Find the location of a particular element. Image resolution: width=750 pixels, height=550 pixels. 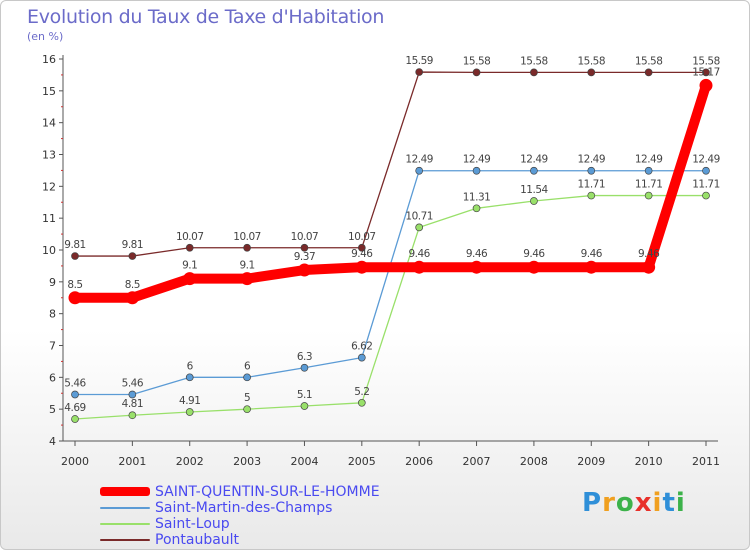

x-tick-label: 2010 is located at coordinates (649, 461).